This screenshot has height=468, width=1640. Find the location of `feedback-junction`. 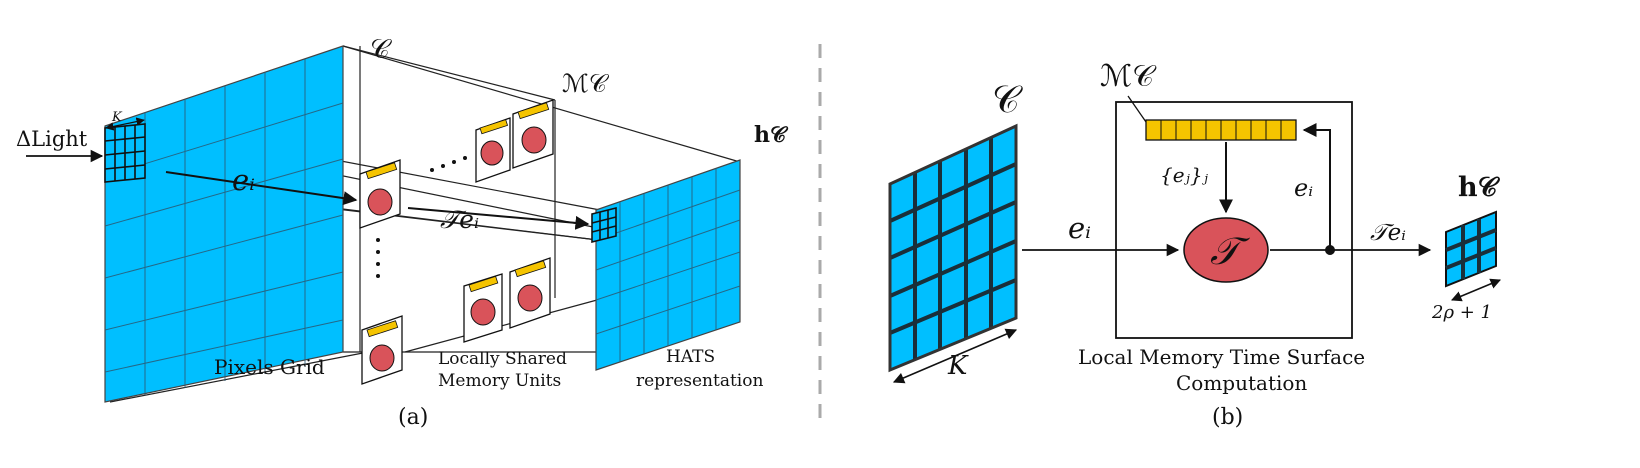

feedback-junction is located at coordinates (1330, 250).